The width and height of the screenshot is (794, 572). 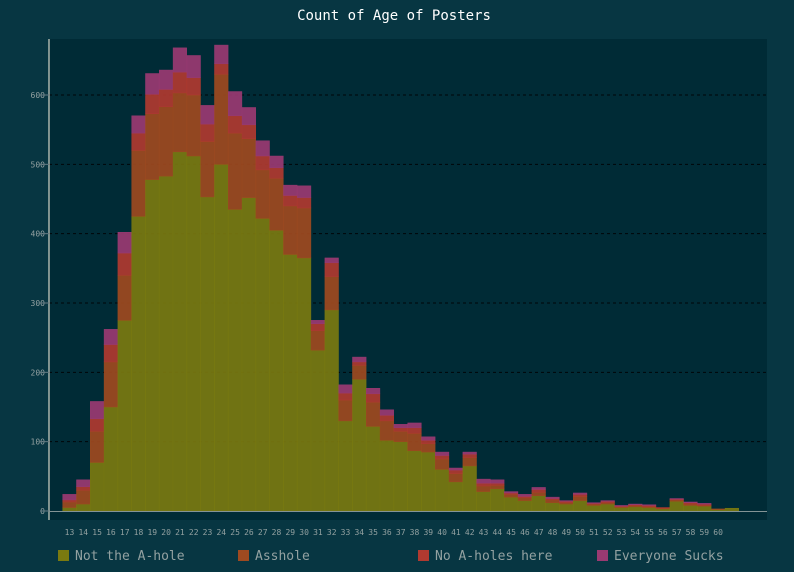 What do you see at coordinates (38, 95) in the screenshot?
I see `y-tick-label: 600` at bounding box center [38, 95].